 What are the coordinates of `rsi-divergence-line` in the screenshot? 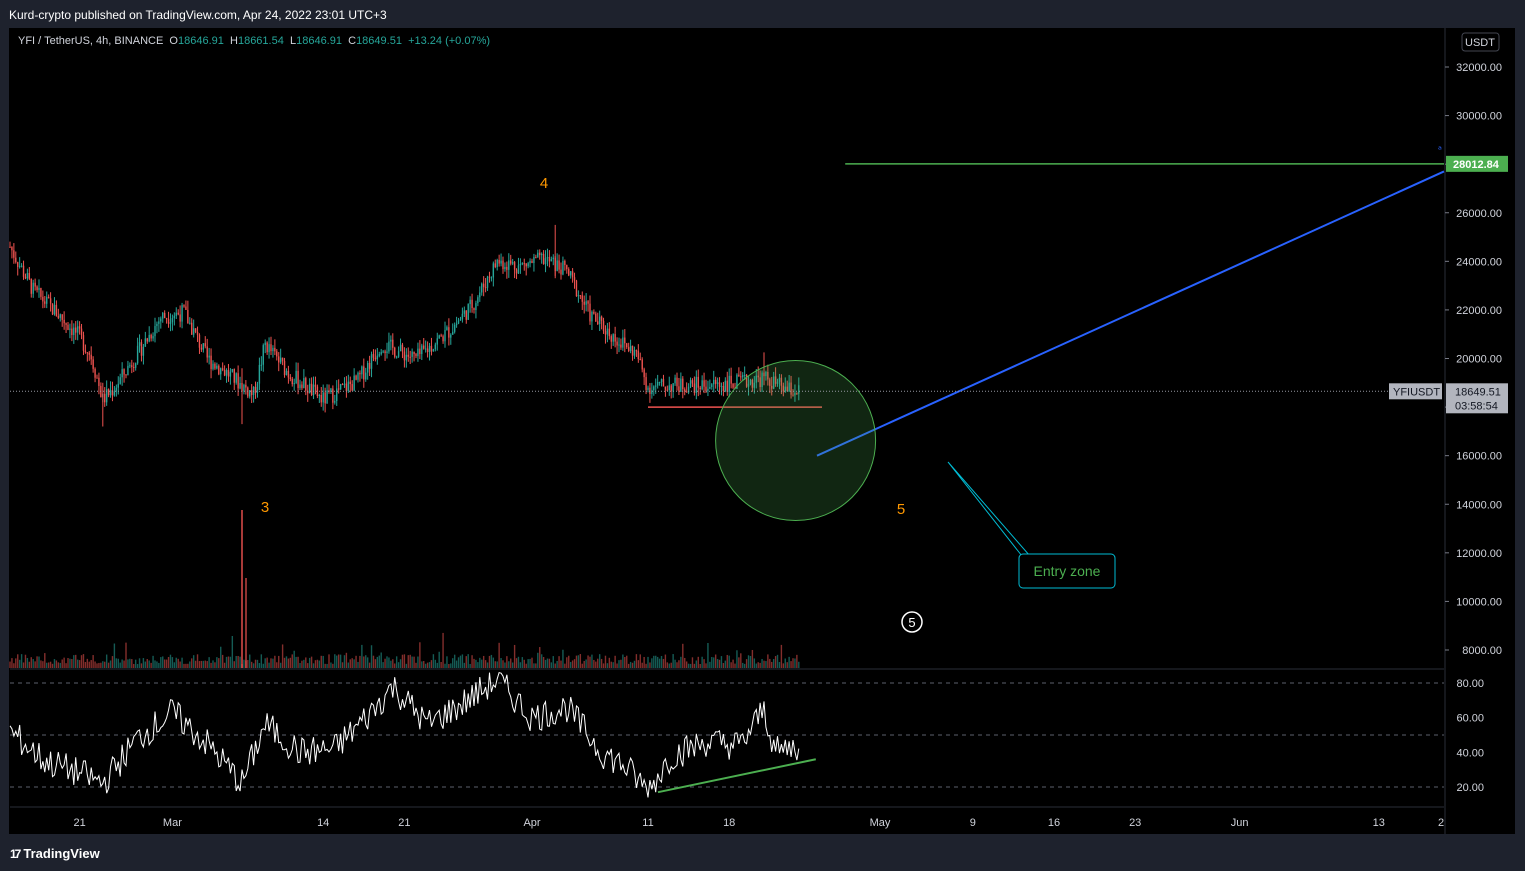 It's located at (737, 776).